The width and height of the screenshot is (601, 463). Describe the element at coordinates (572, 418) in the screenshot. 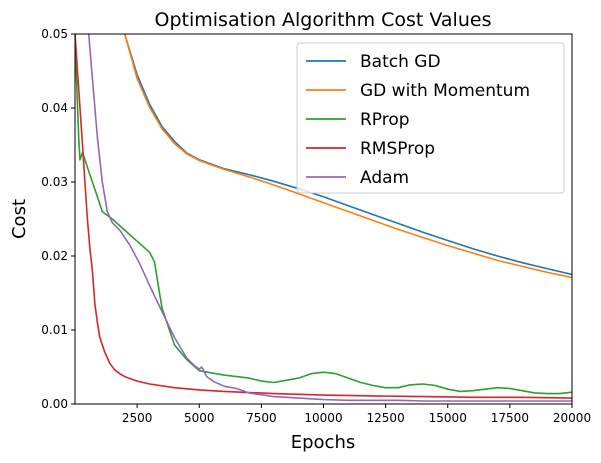

I see `x-tick-label: 20000` at that location.